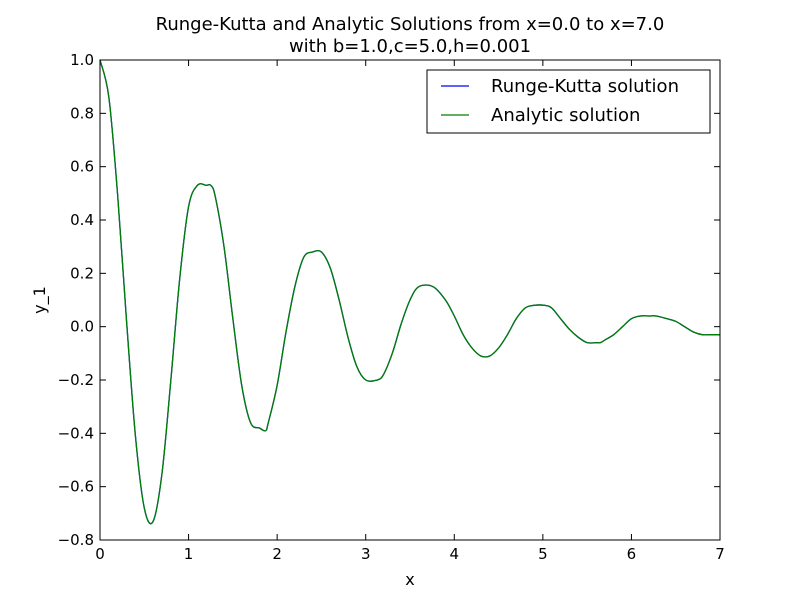 This screenshot has height=604, width=800. What do you see at coordinates (82, 167) in the screenshot?
I see `y-tick-label: 0.6` at bounding box center [82, 167].